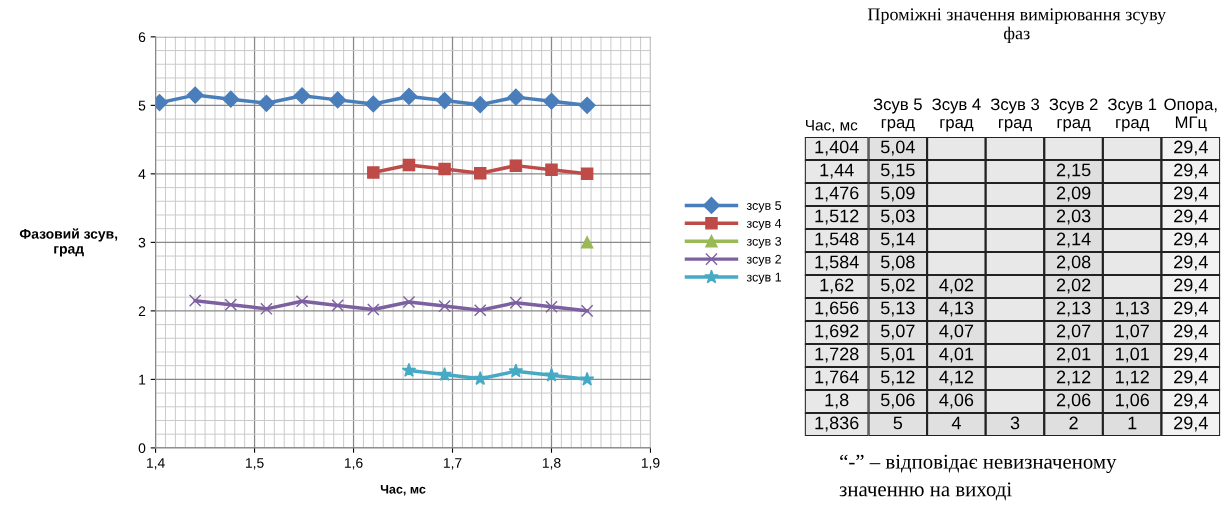  Describe the element at coordinates (956, 115) in the screenshot. I see `x-tick-label: Зсув 4 град` at that location.